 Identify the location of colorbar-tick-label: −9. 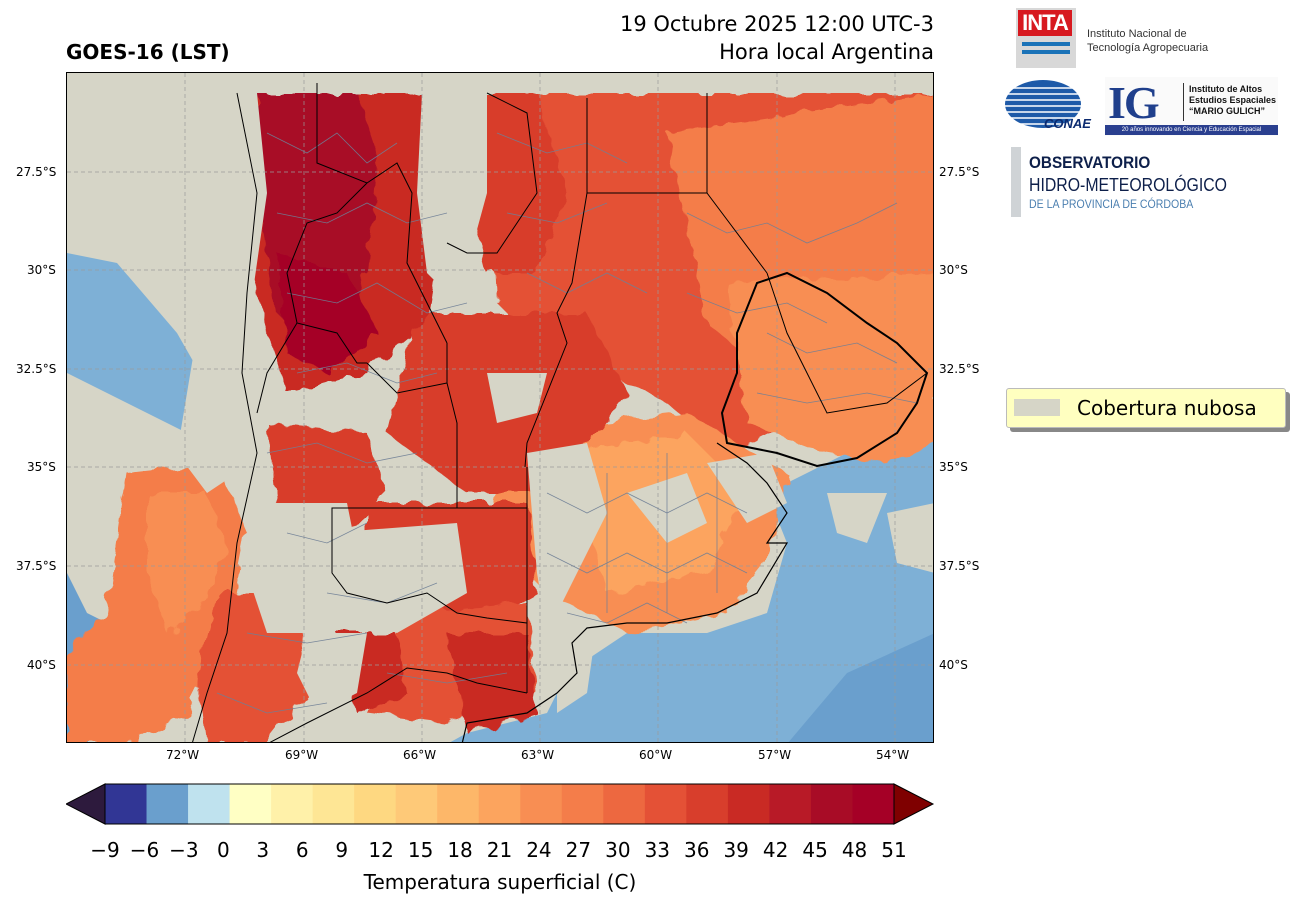
(105, 850).